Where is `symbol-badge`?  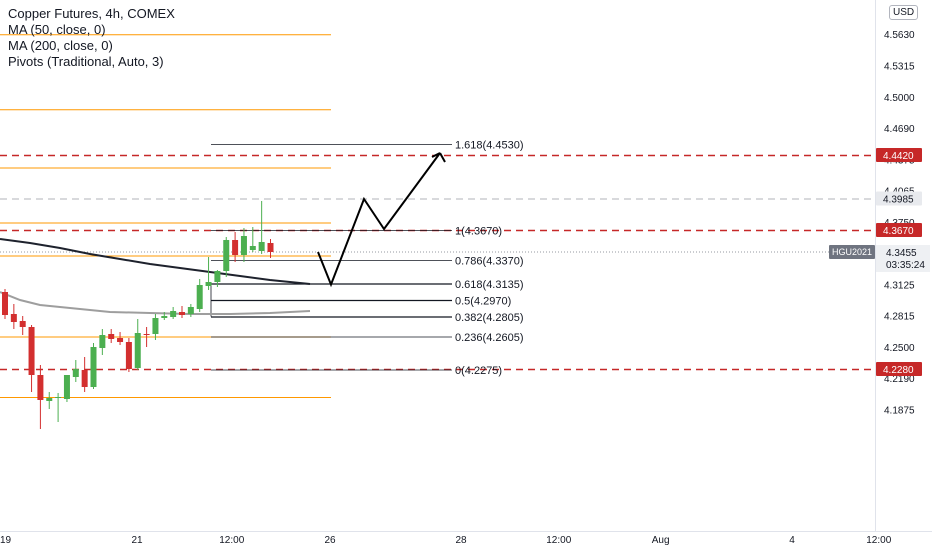
symbol-badge is located at coordinates (852, 252).